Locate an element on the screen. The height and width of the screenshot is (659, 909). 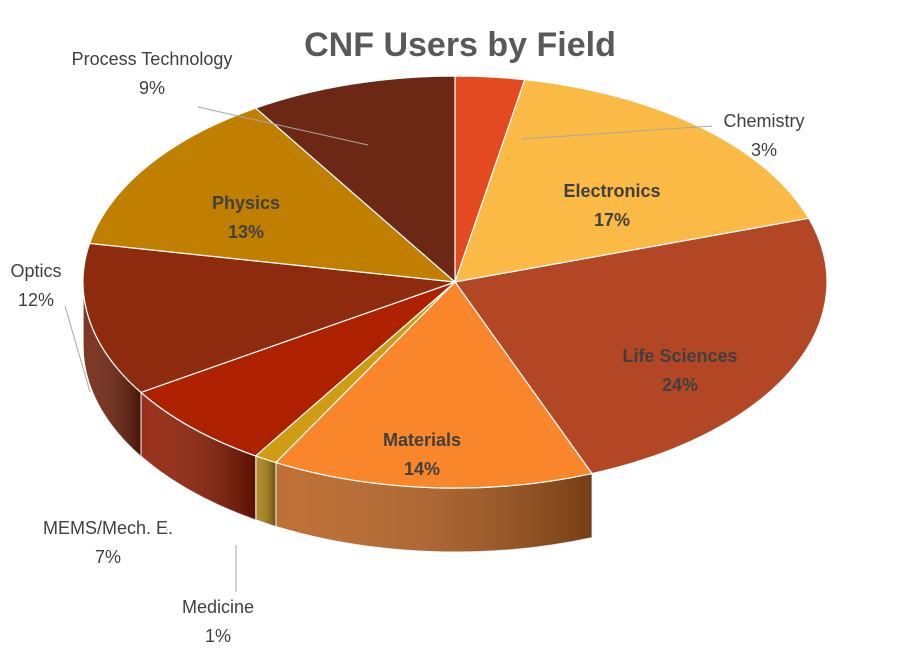
slice-percent-medicine: 1% is located at coordinates (218, 636).